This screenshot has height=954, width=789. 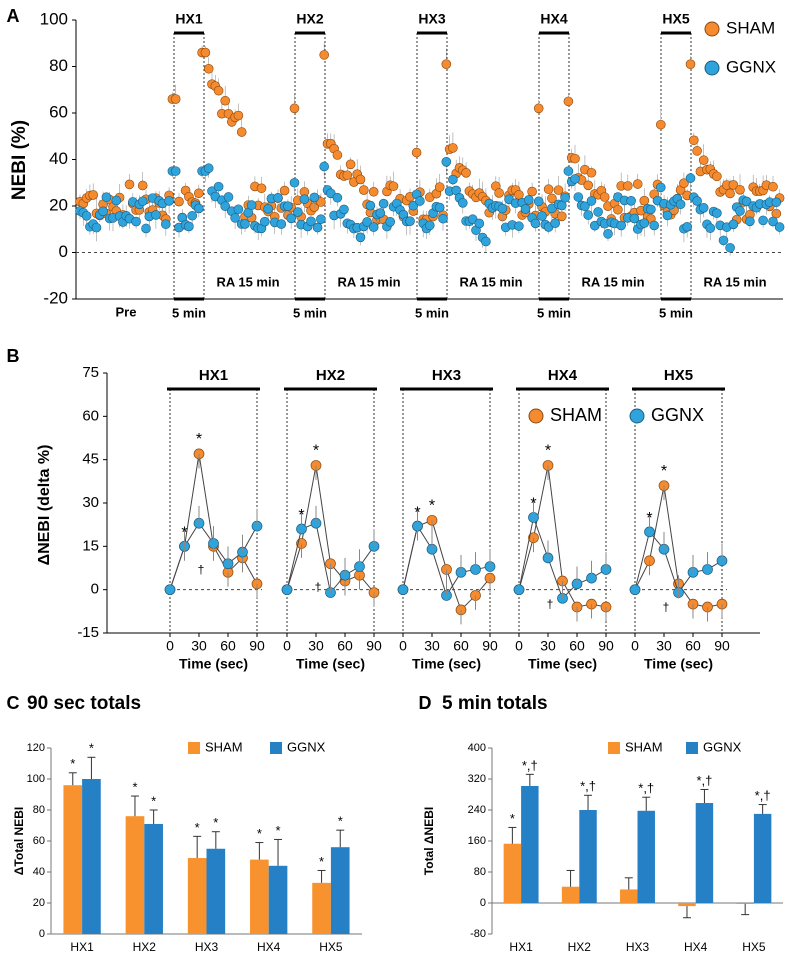 What do you see at coordinates (82, 947) in the screenshot?
I see `category-label: HX1` at bounding box center [82, 947].